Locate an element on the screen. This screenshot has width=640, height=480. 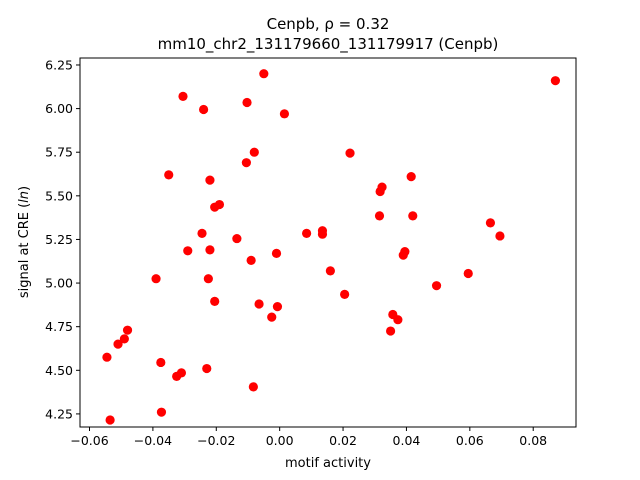
y-tick-label: 5.25 is located at coordinates (59, 239).